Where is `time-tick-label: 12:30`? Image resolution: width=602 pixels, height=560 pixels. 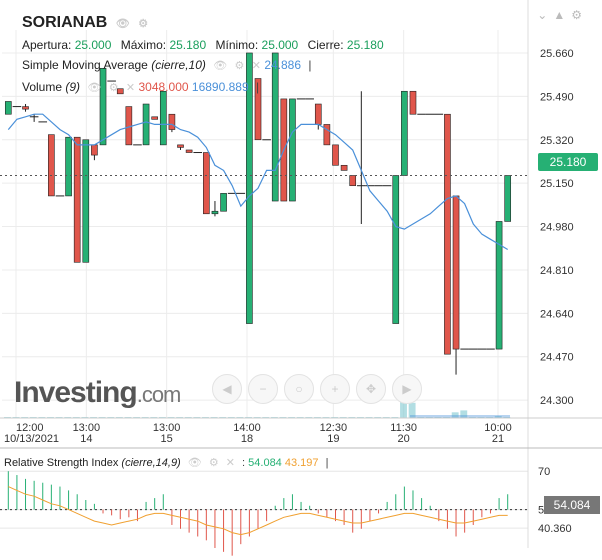
time-tick-label: 12:30 is located at coordinates (334, 428).